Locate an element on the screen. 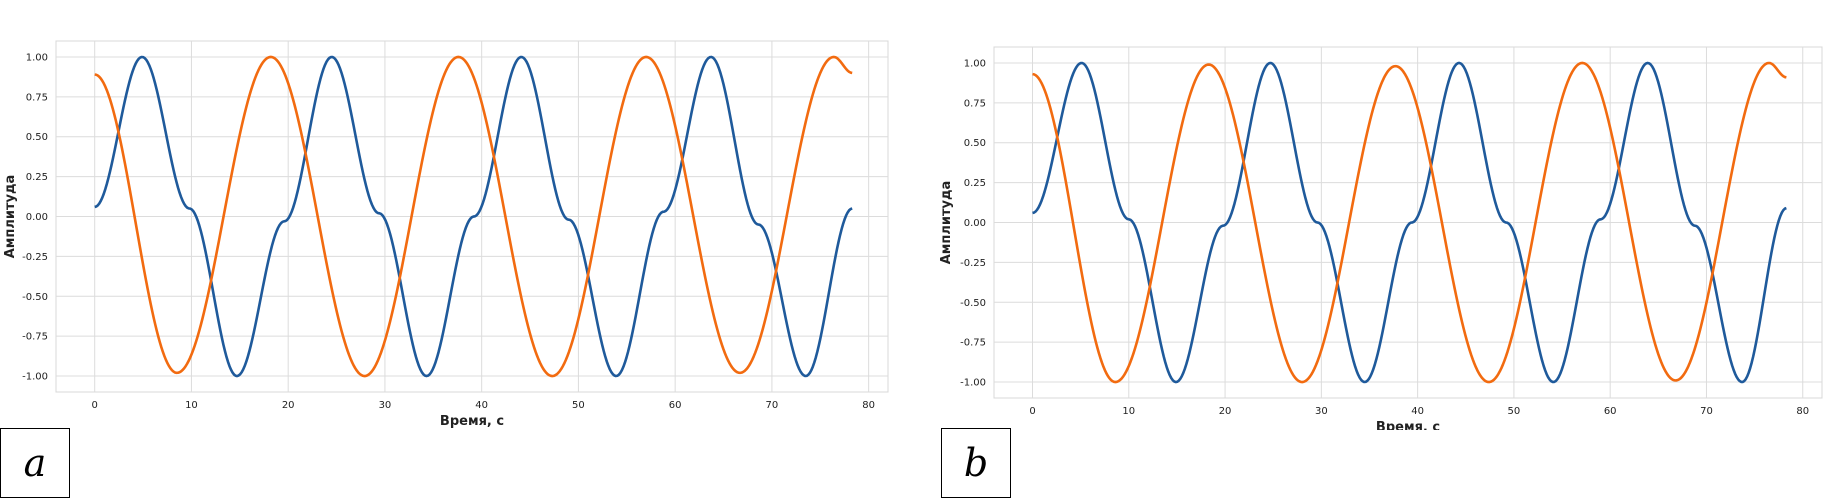  panel-label-b: b is located at coordinates (976, 463).